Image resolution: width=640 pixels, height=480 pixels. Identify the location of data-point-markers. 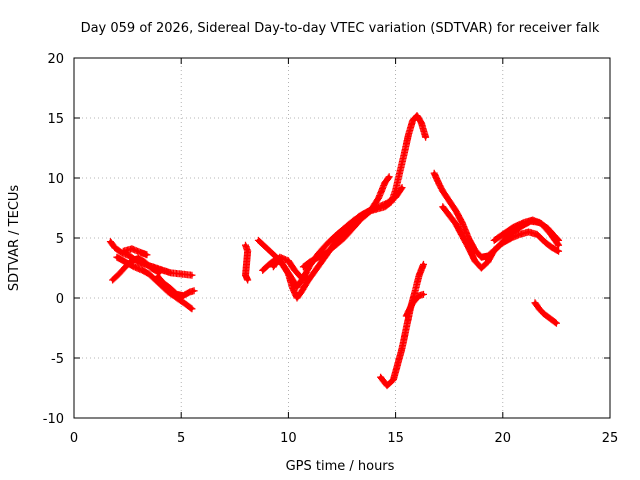
(247, 262).